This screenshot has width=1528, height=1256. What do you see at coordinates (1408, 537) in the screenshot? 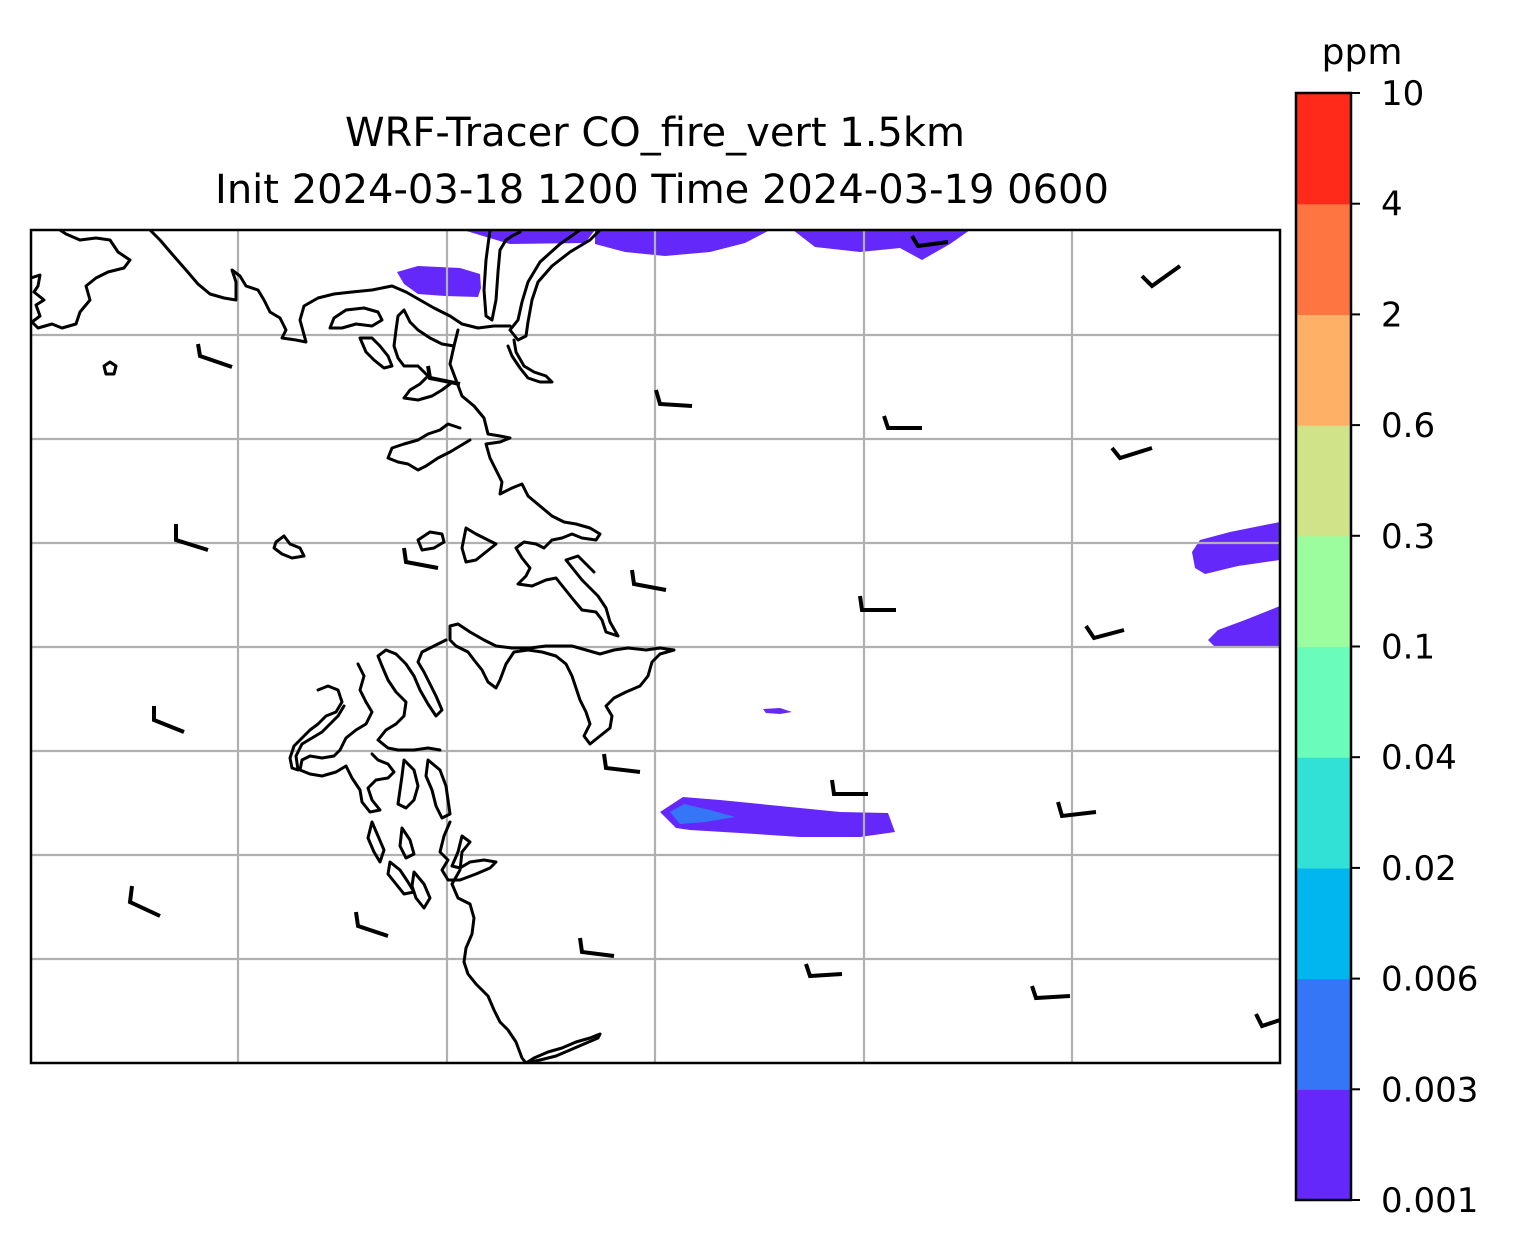
I see `colorbar-tick-label: 0.3` at bounding box center [1408, 537].